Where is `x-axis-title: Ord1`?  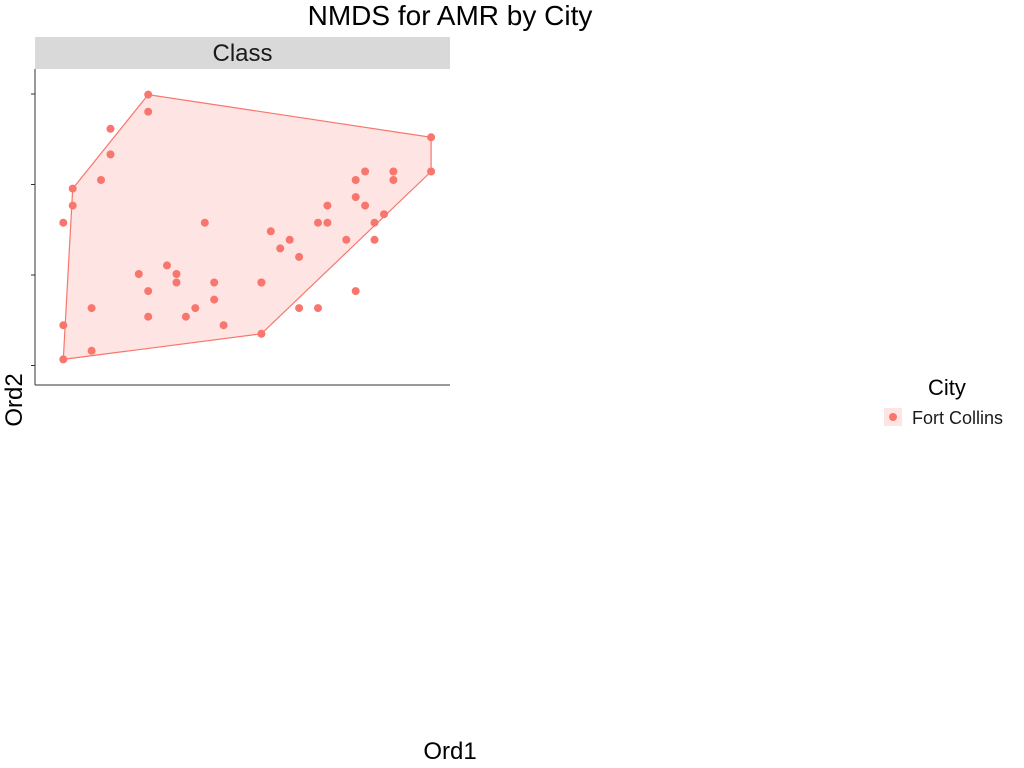
x-axis-title: Ord1 is located at coordinates (449, 751).